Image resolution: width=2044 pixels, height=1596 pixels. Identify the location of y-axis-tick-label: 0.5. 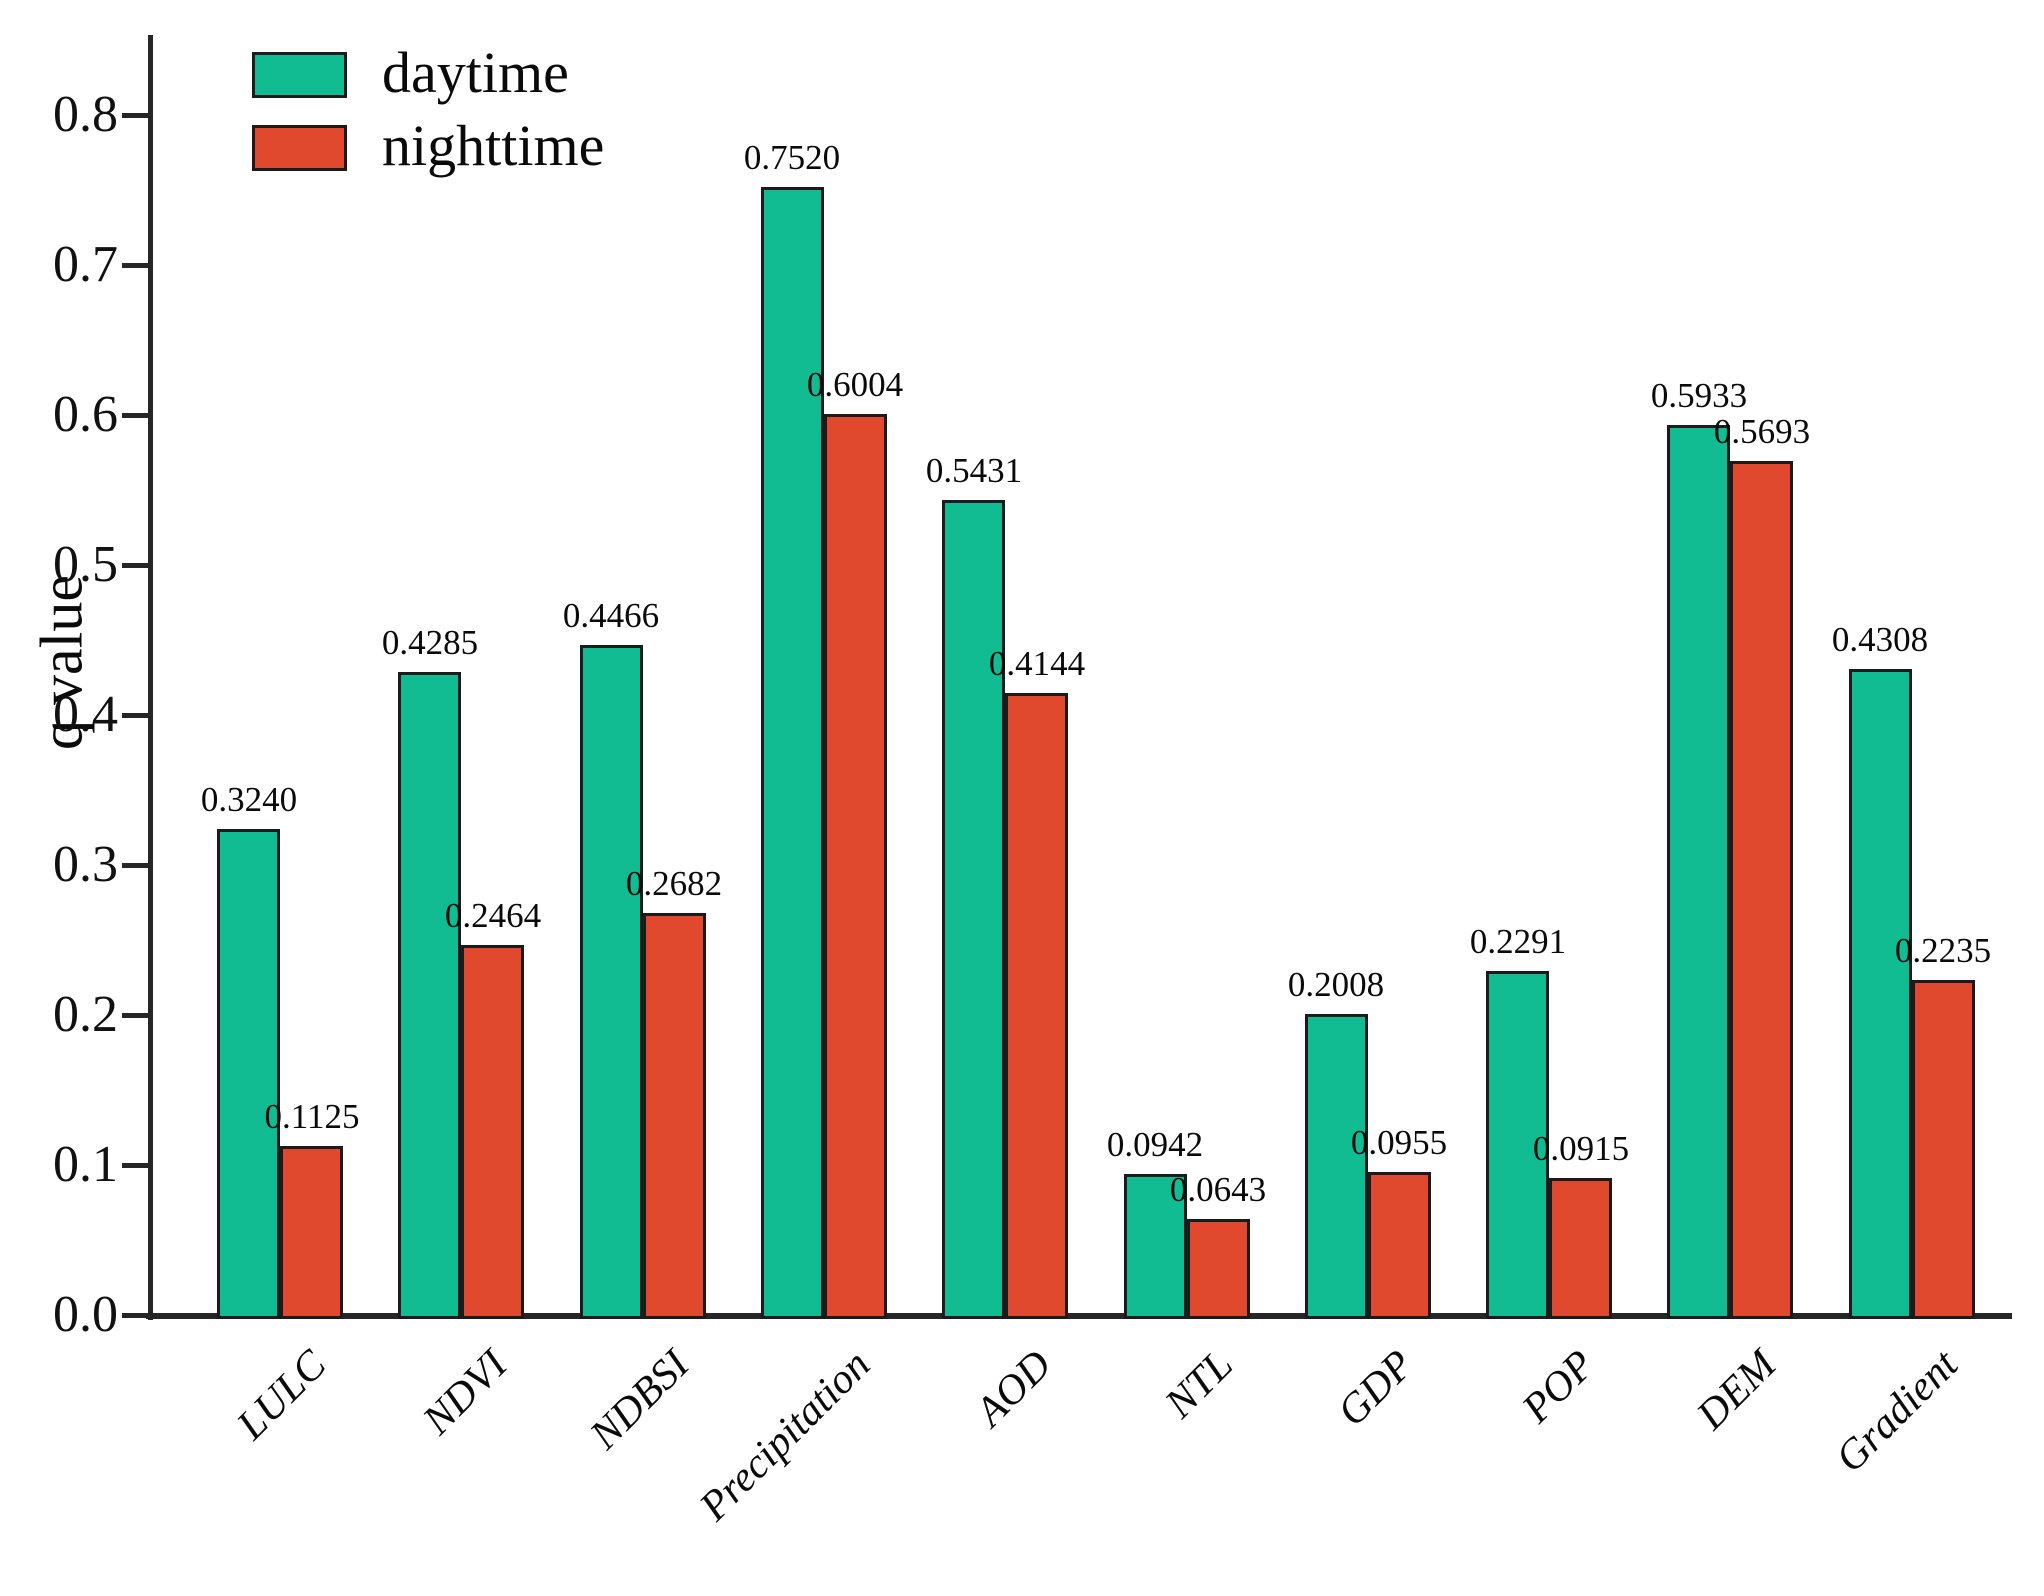
(85, 564).